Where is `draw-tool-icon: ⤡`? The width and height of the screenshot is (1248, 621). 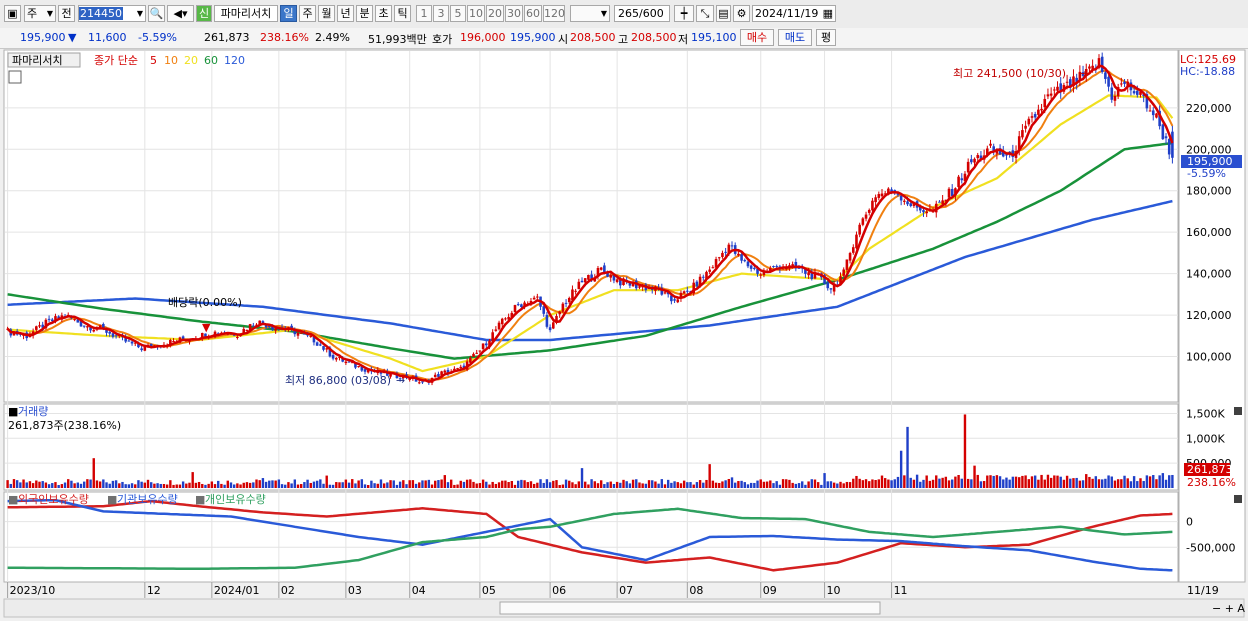 draw-tool-icon: ⤡ is located at coordinates (705, 13).